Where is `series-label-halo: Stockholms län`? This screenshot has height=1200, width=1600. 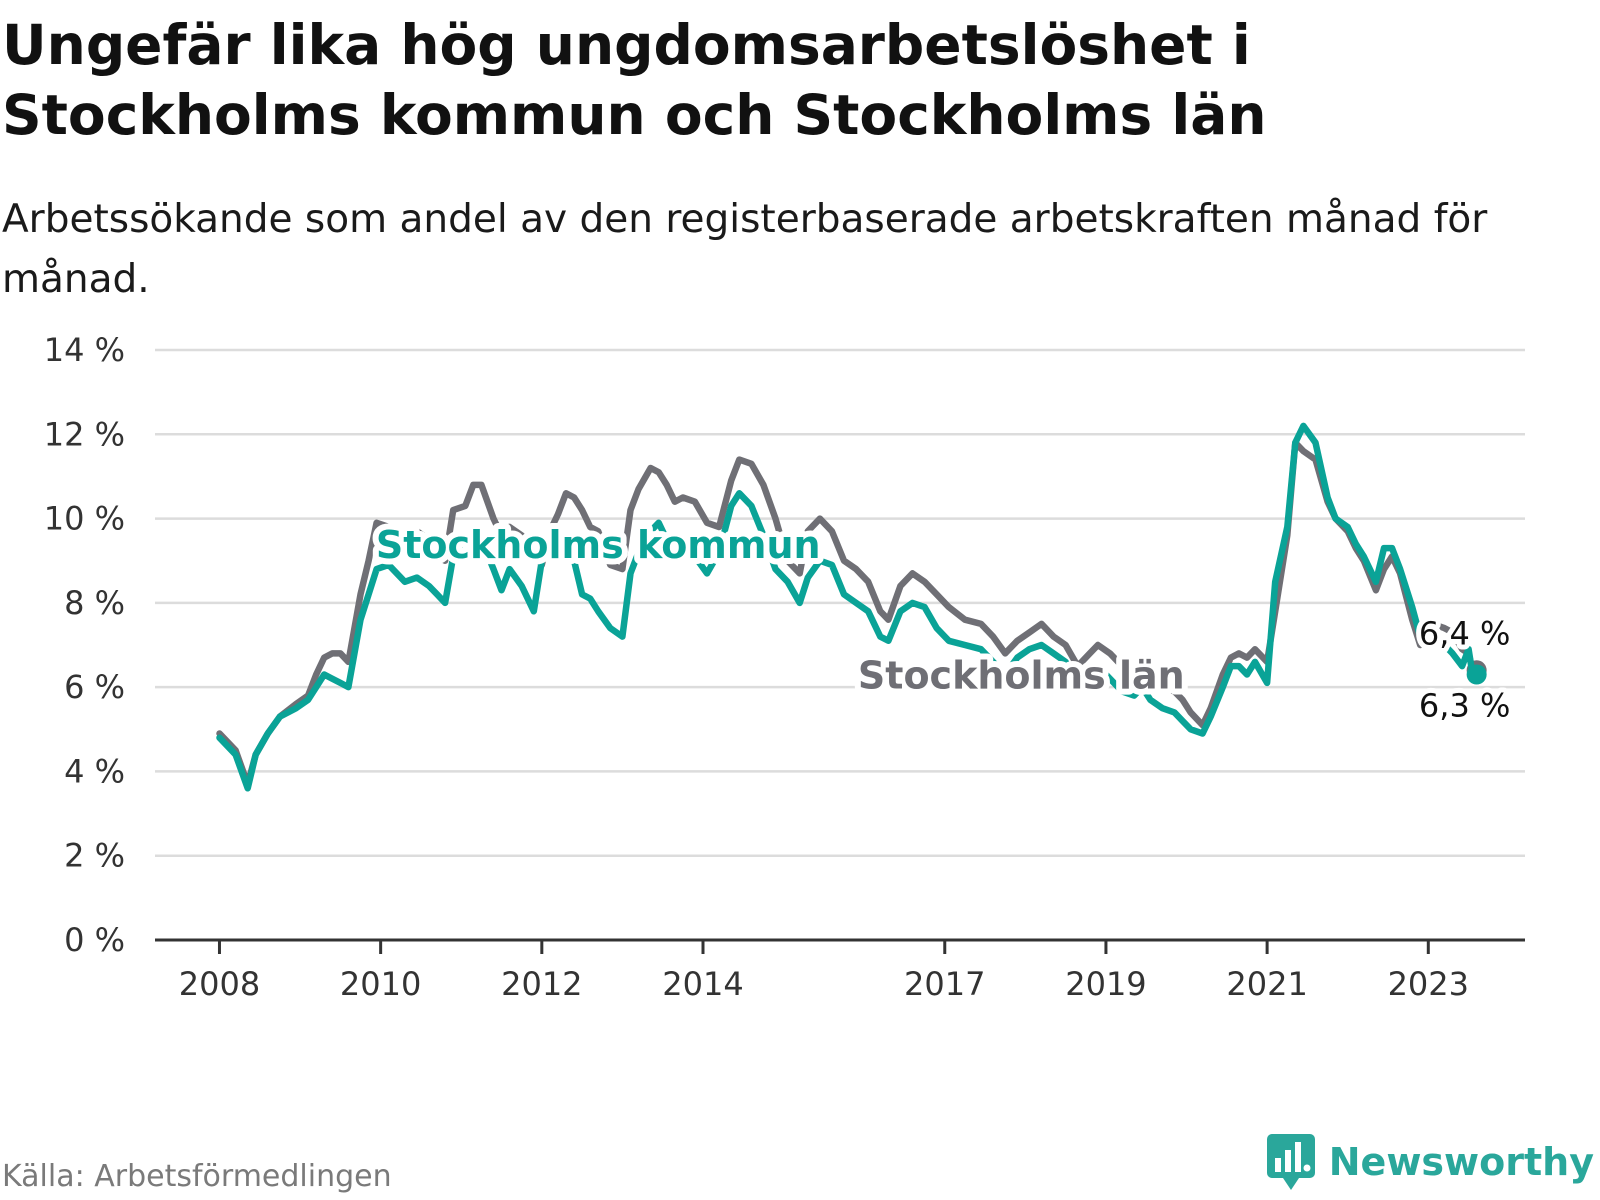 series-label-halo: Stockholms län is located at coordinates (1021, 676).